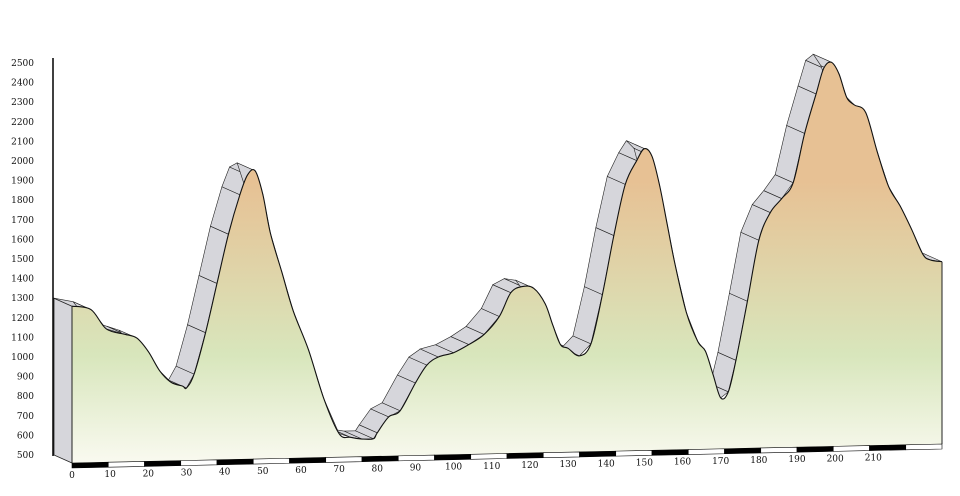  Describe the element at coordinates (22, 319) in the screenshot. I see `y-tick-label: 1200` at that location.